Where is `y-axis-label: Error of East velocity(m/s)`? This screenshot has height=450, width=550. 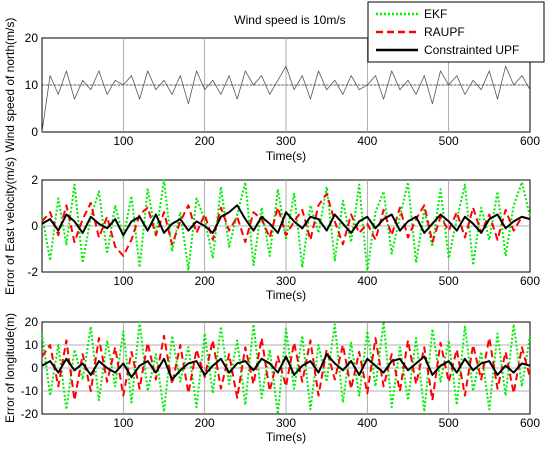
y-axis-label: Error of East velocity(m/s) is located at coordinates (10, 226).